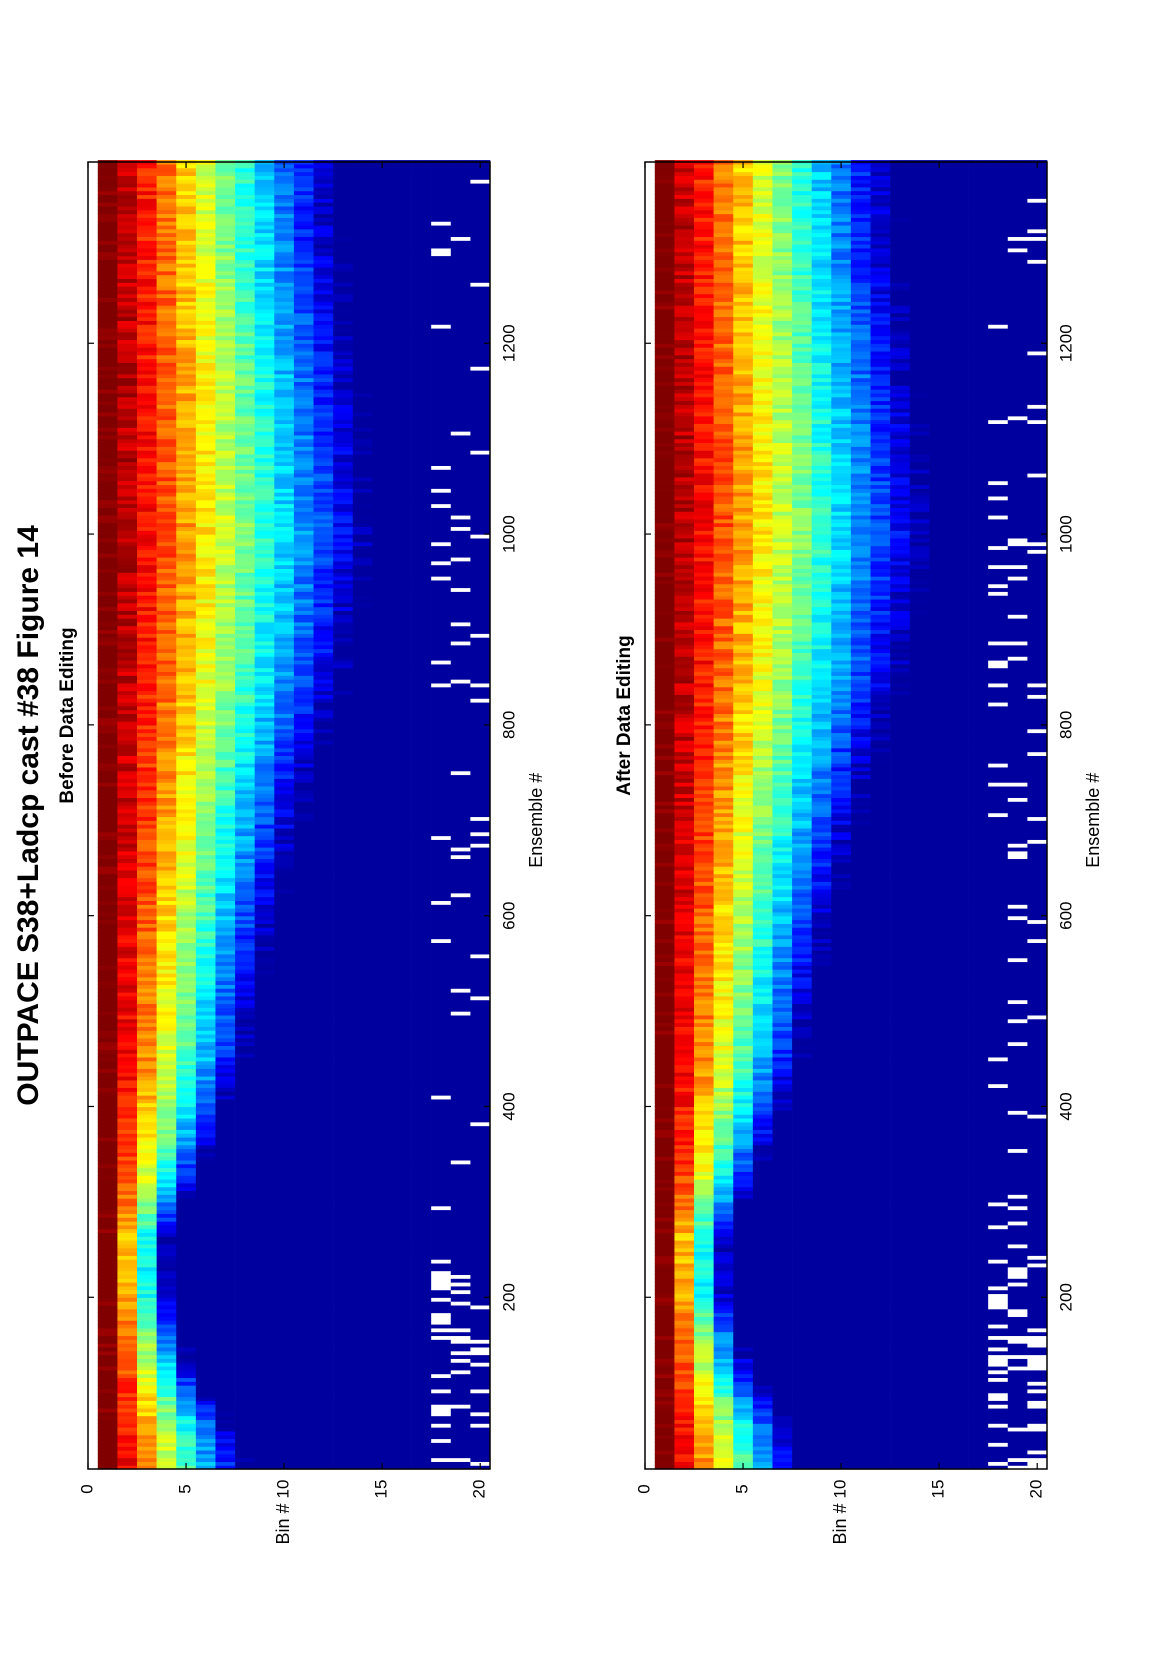 Image resolution: width=1165 pixels, height=1679 pixels. I want to click on panel-title: Before Data Editing, so click(67, 715).